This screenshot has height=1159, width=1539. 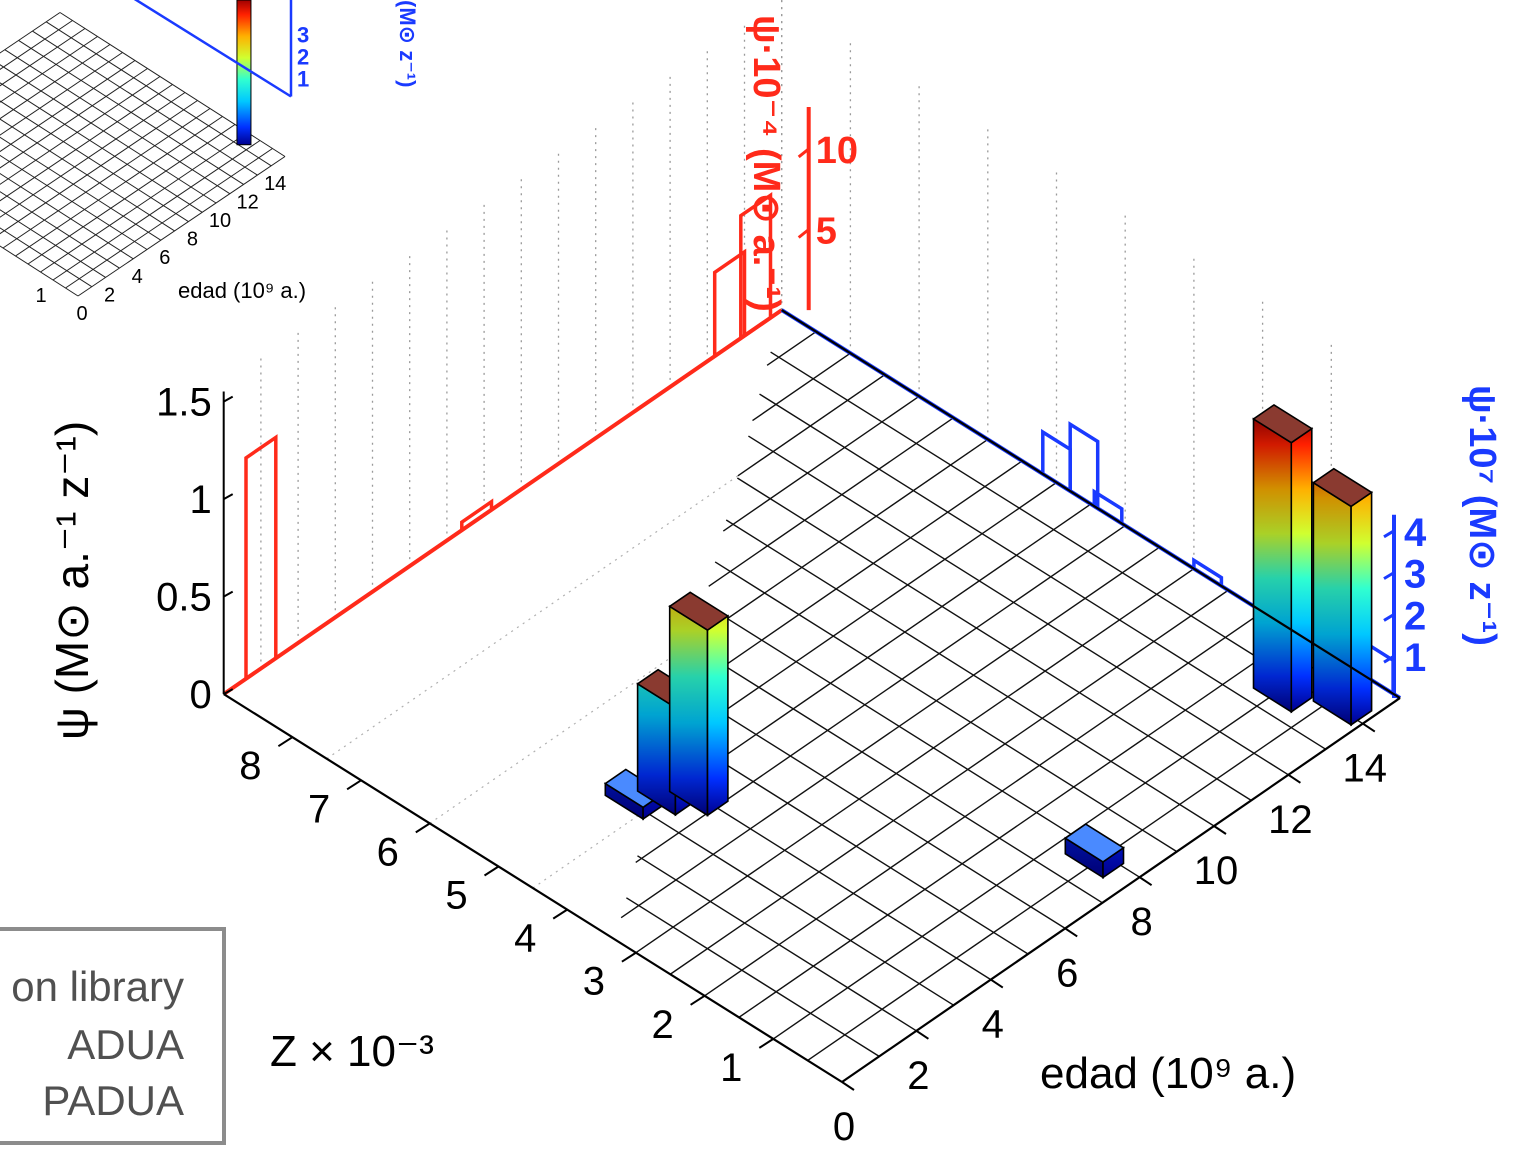 What do you see at coordinates (242, 290) in the screenshot?
I see `inset-x-axis-label: edad (10⁹ a.)` at bounding box center [242, 290].